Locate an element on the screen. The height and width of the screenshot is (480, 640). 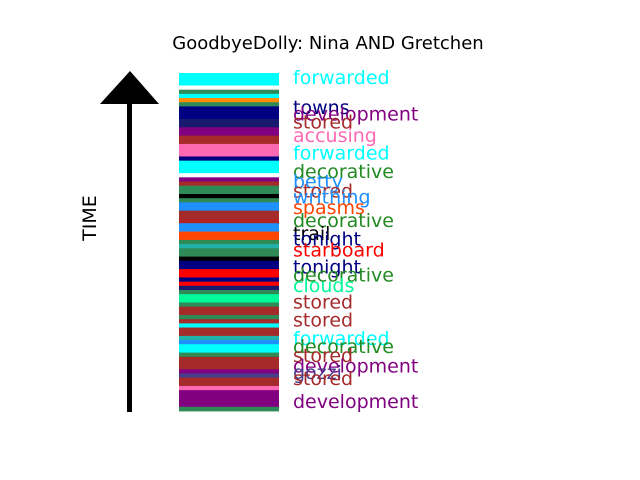
timeline-label: starboard is located at coordinates (339, 250).